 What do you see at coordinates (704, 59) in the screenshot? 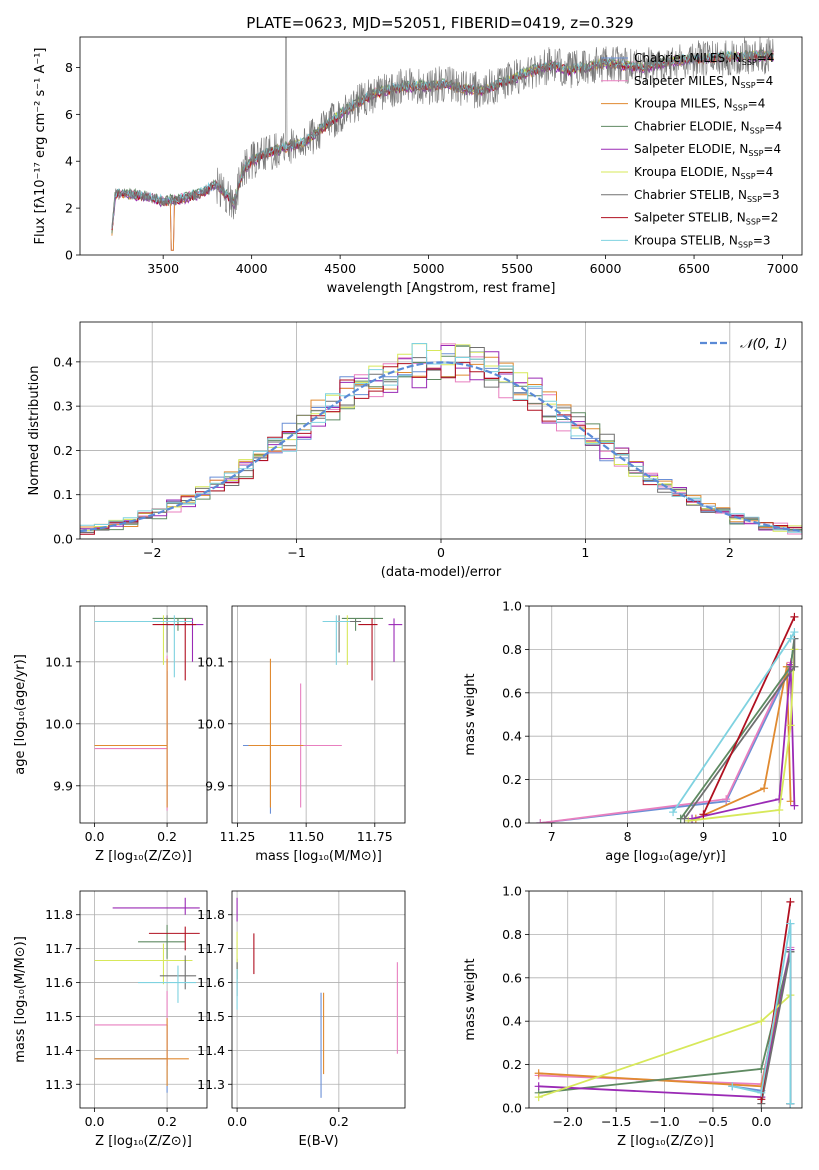
I see `legend-entry-chabrier_miles: Chabrier MILES, NSSP=4` at bounding box center [704, 59].